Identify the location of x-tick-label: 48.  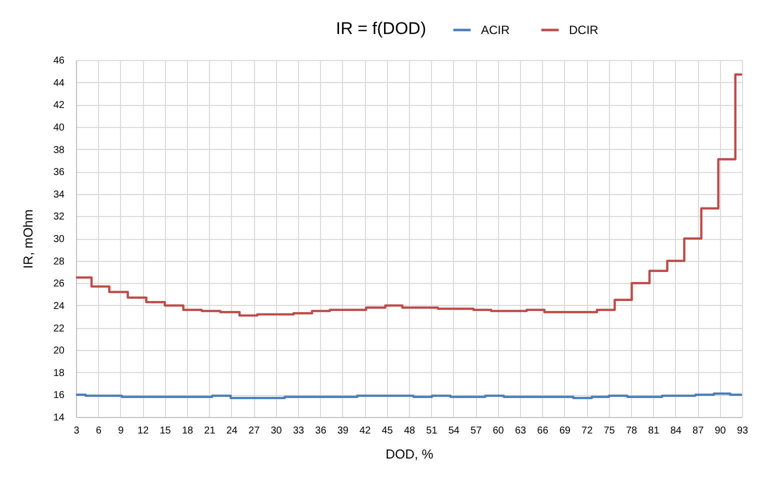
(410, 431).